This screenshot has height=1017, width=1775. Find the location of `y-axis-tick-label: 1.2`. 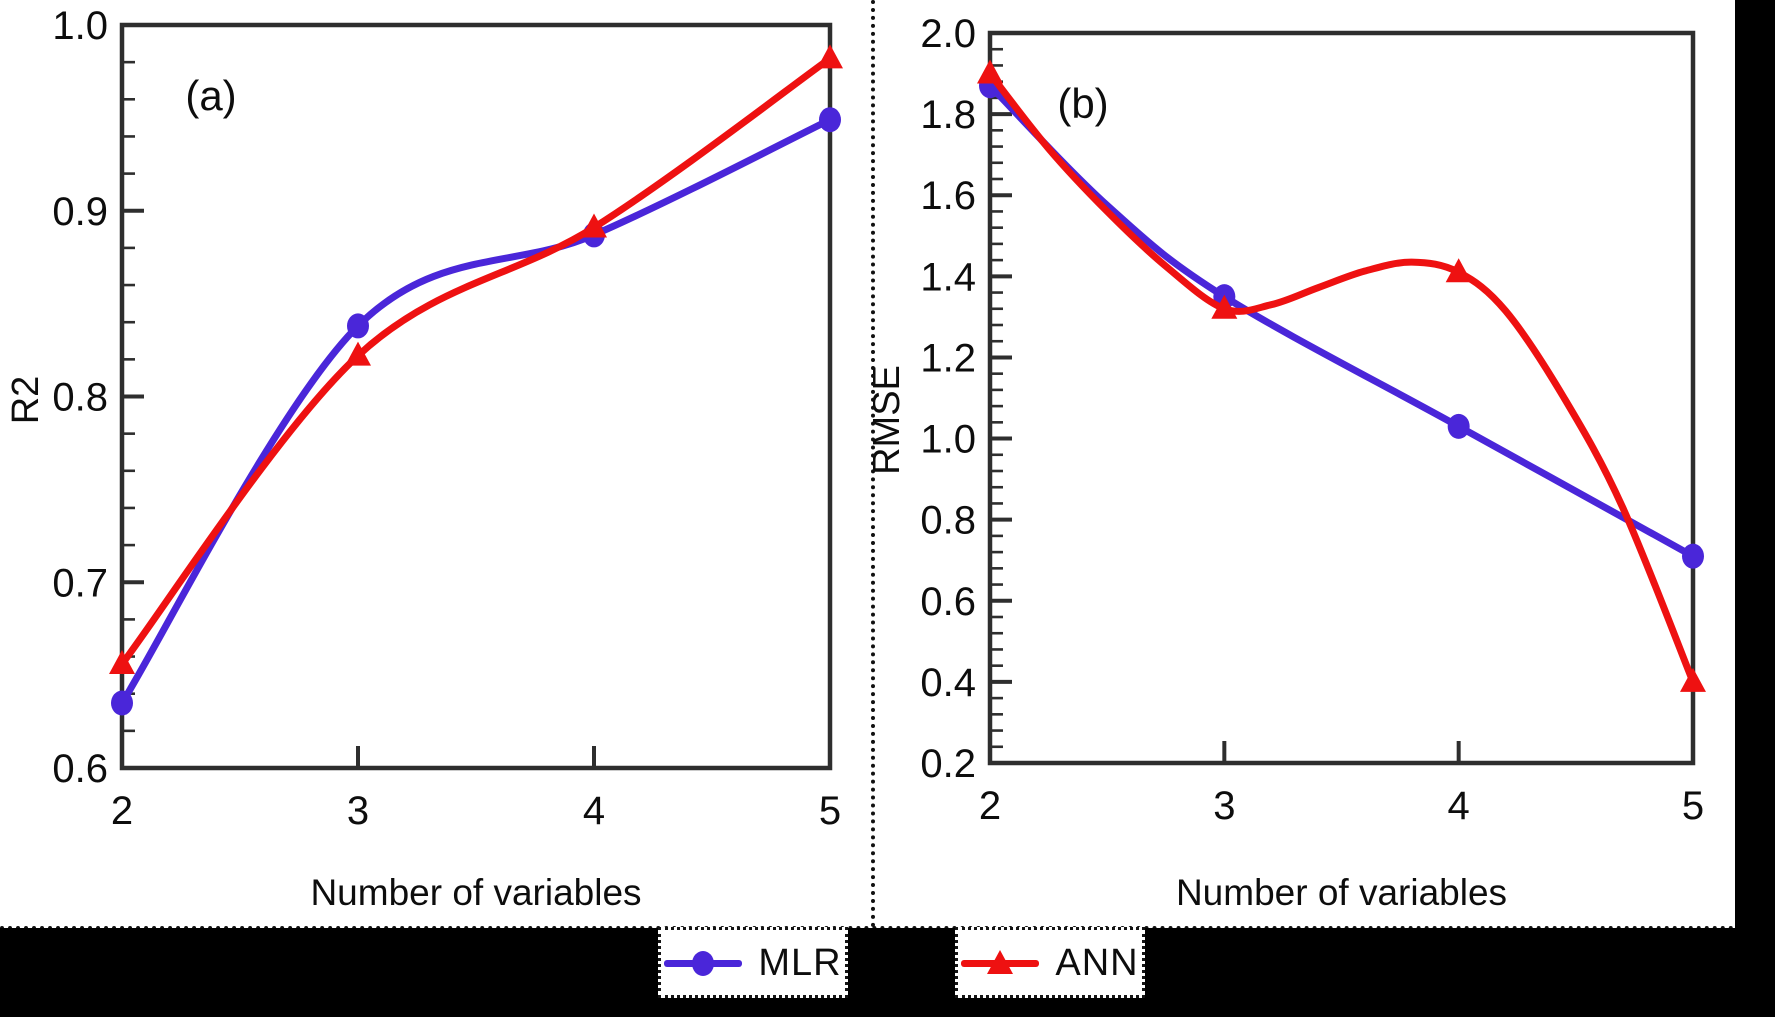

y-axis-tick-label: 1.2 is located at coordinates (948, 358).